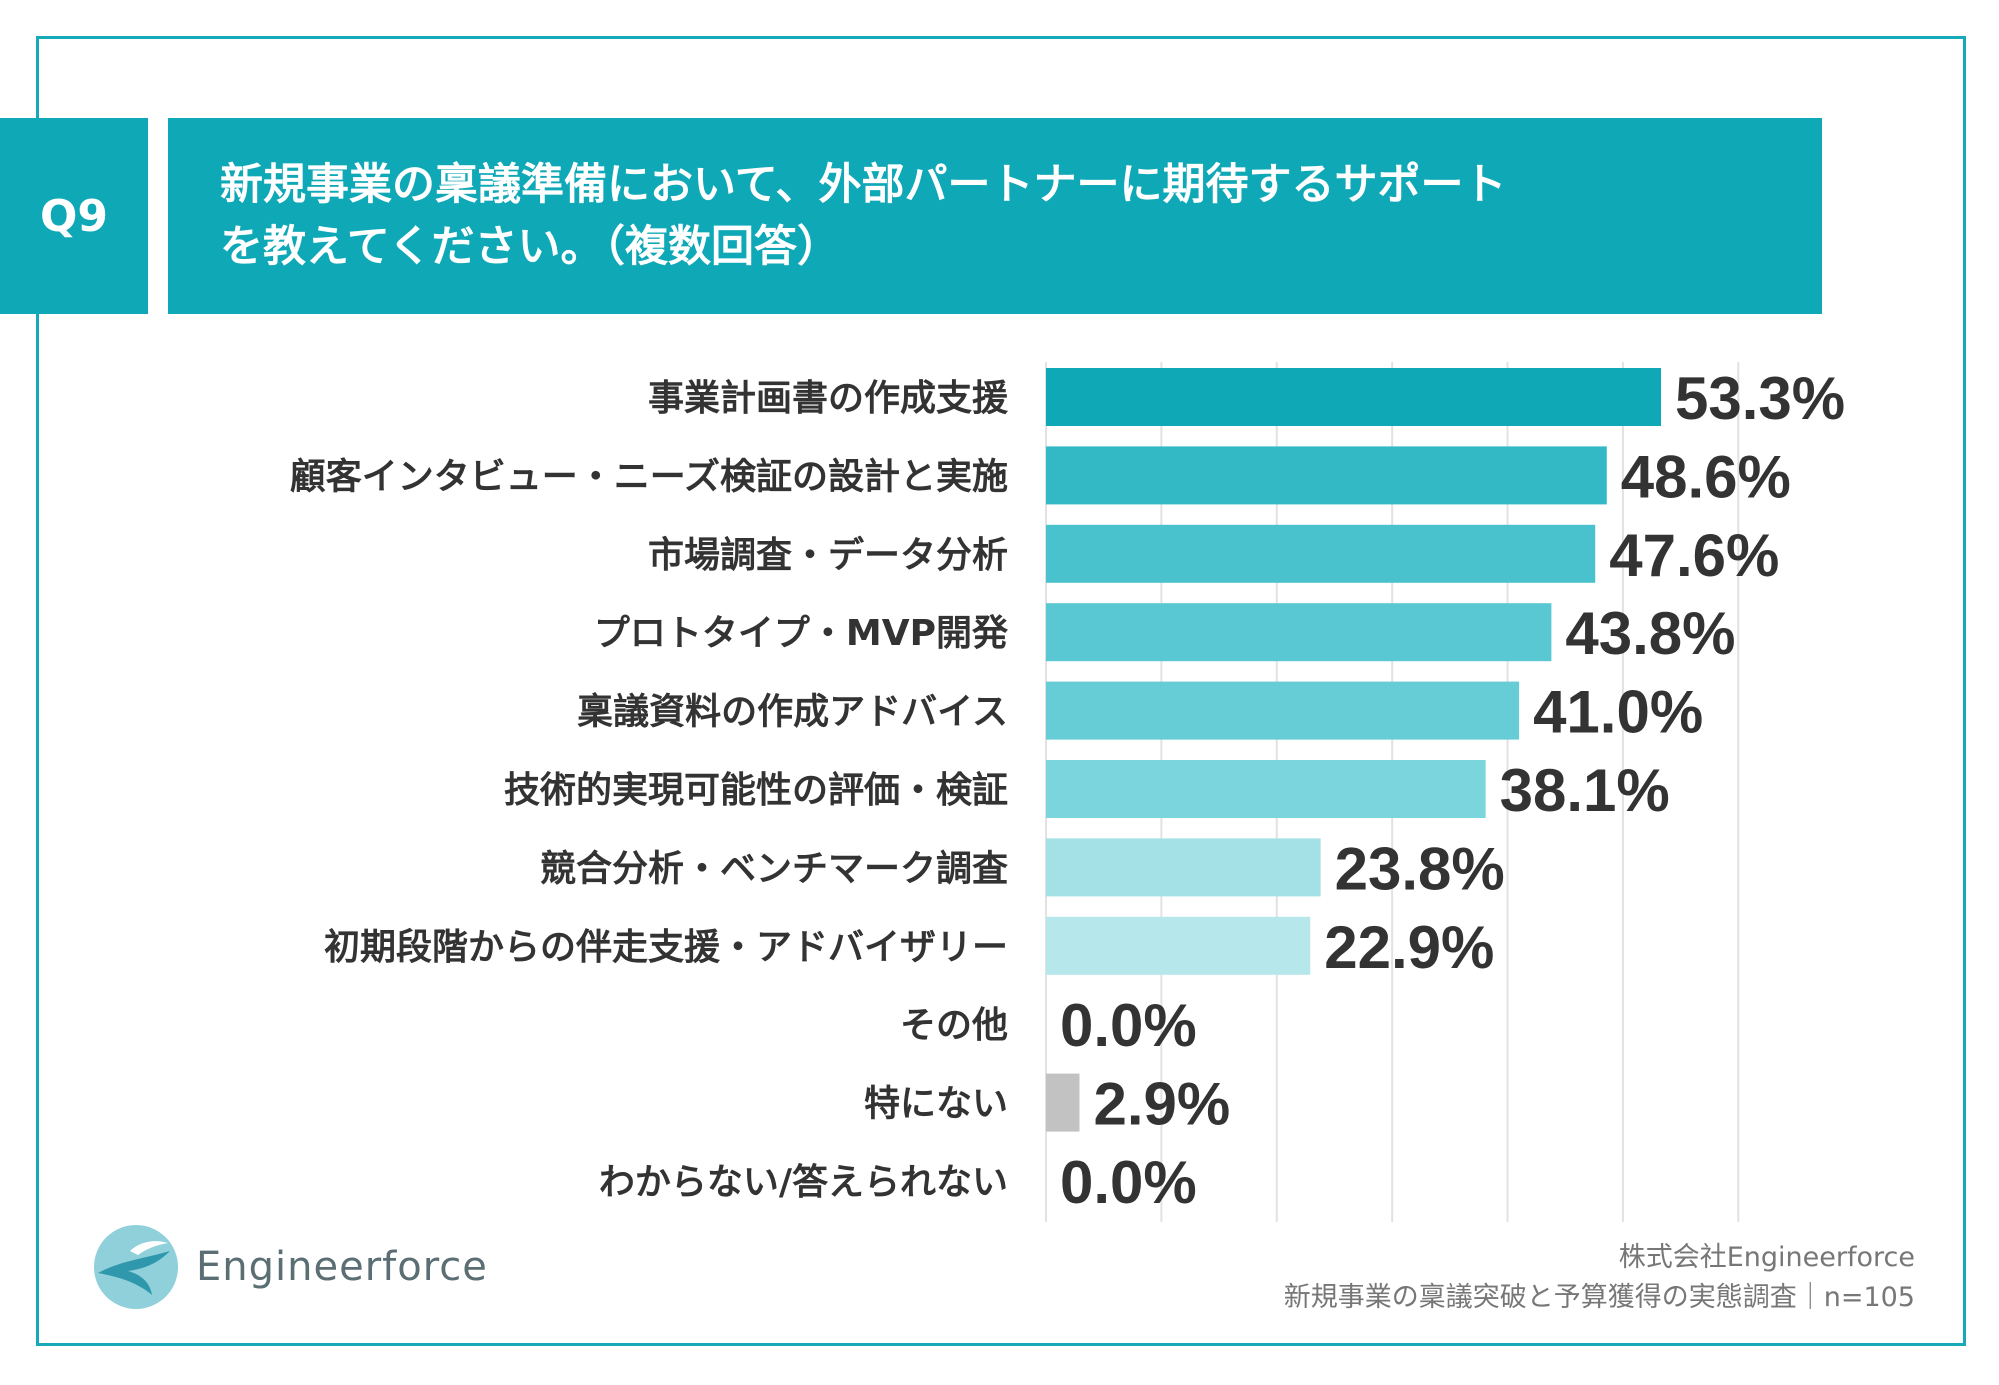 This screenshot has height=1385, width=1999. What do you see at coordinates (936, 1104) in the screenshot?
I see `category-label: 特にない` at bounding box center [936, 1104].